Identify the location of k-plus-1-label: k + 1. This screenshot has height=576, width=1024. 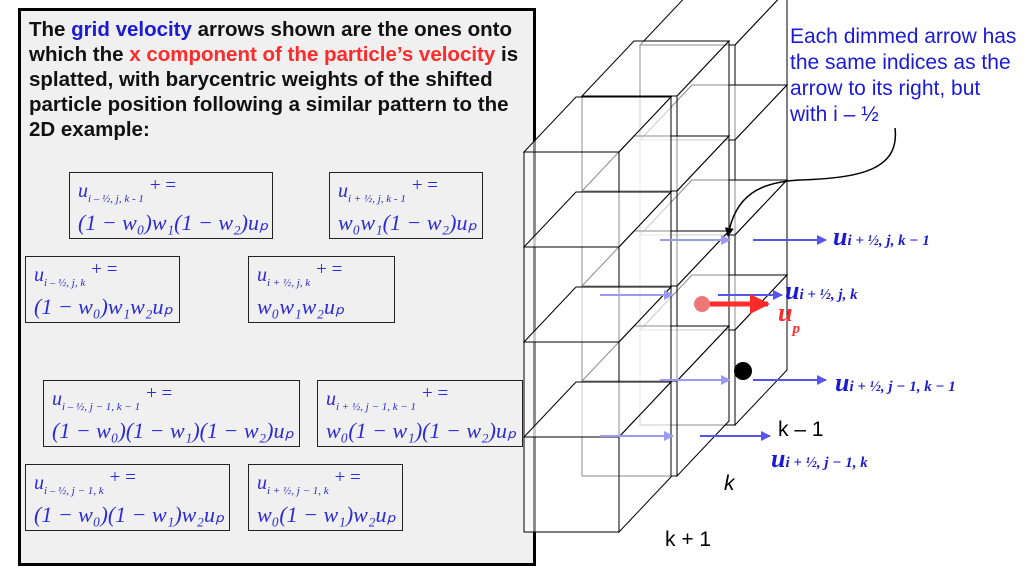
(688, 539).